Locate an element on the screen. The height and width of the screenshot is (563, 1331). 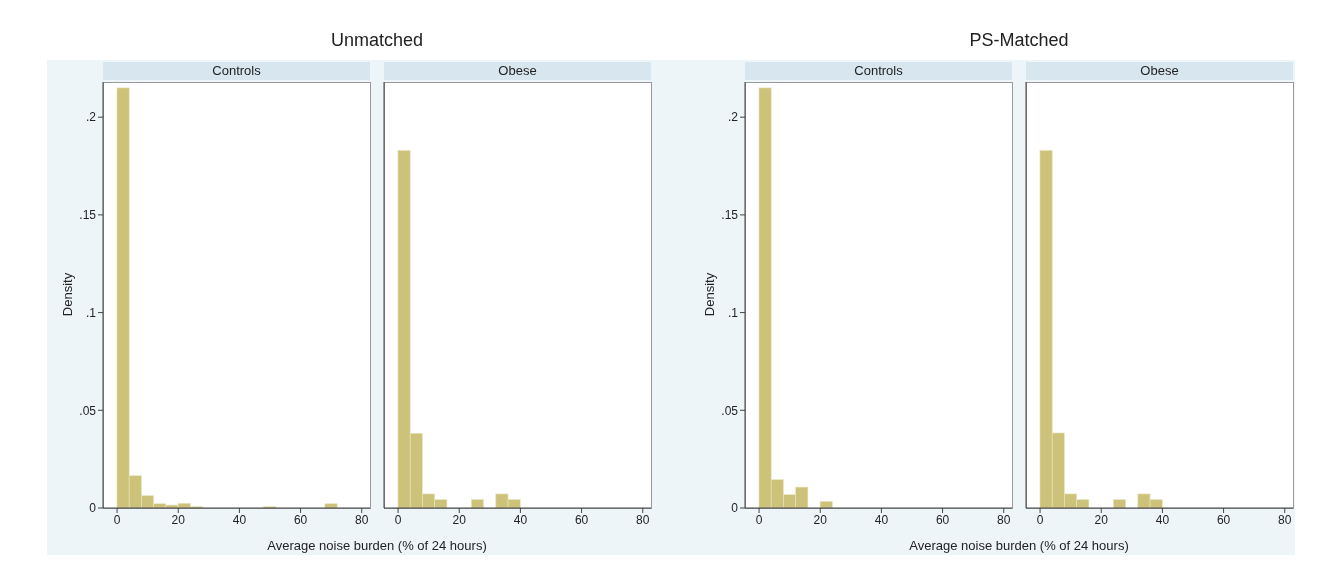
chart-title: PS-Matched is located at coordinates (1019, 40).